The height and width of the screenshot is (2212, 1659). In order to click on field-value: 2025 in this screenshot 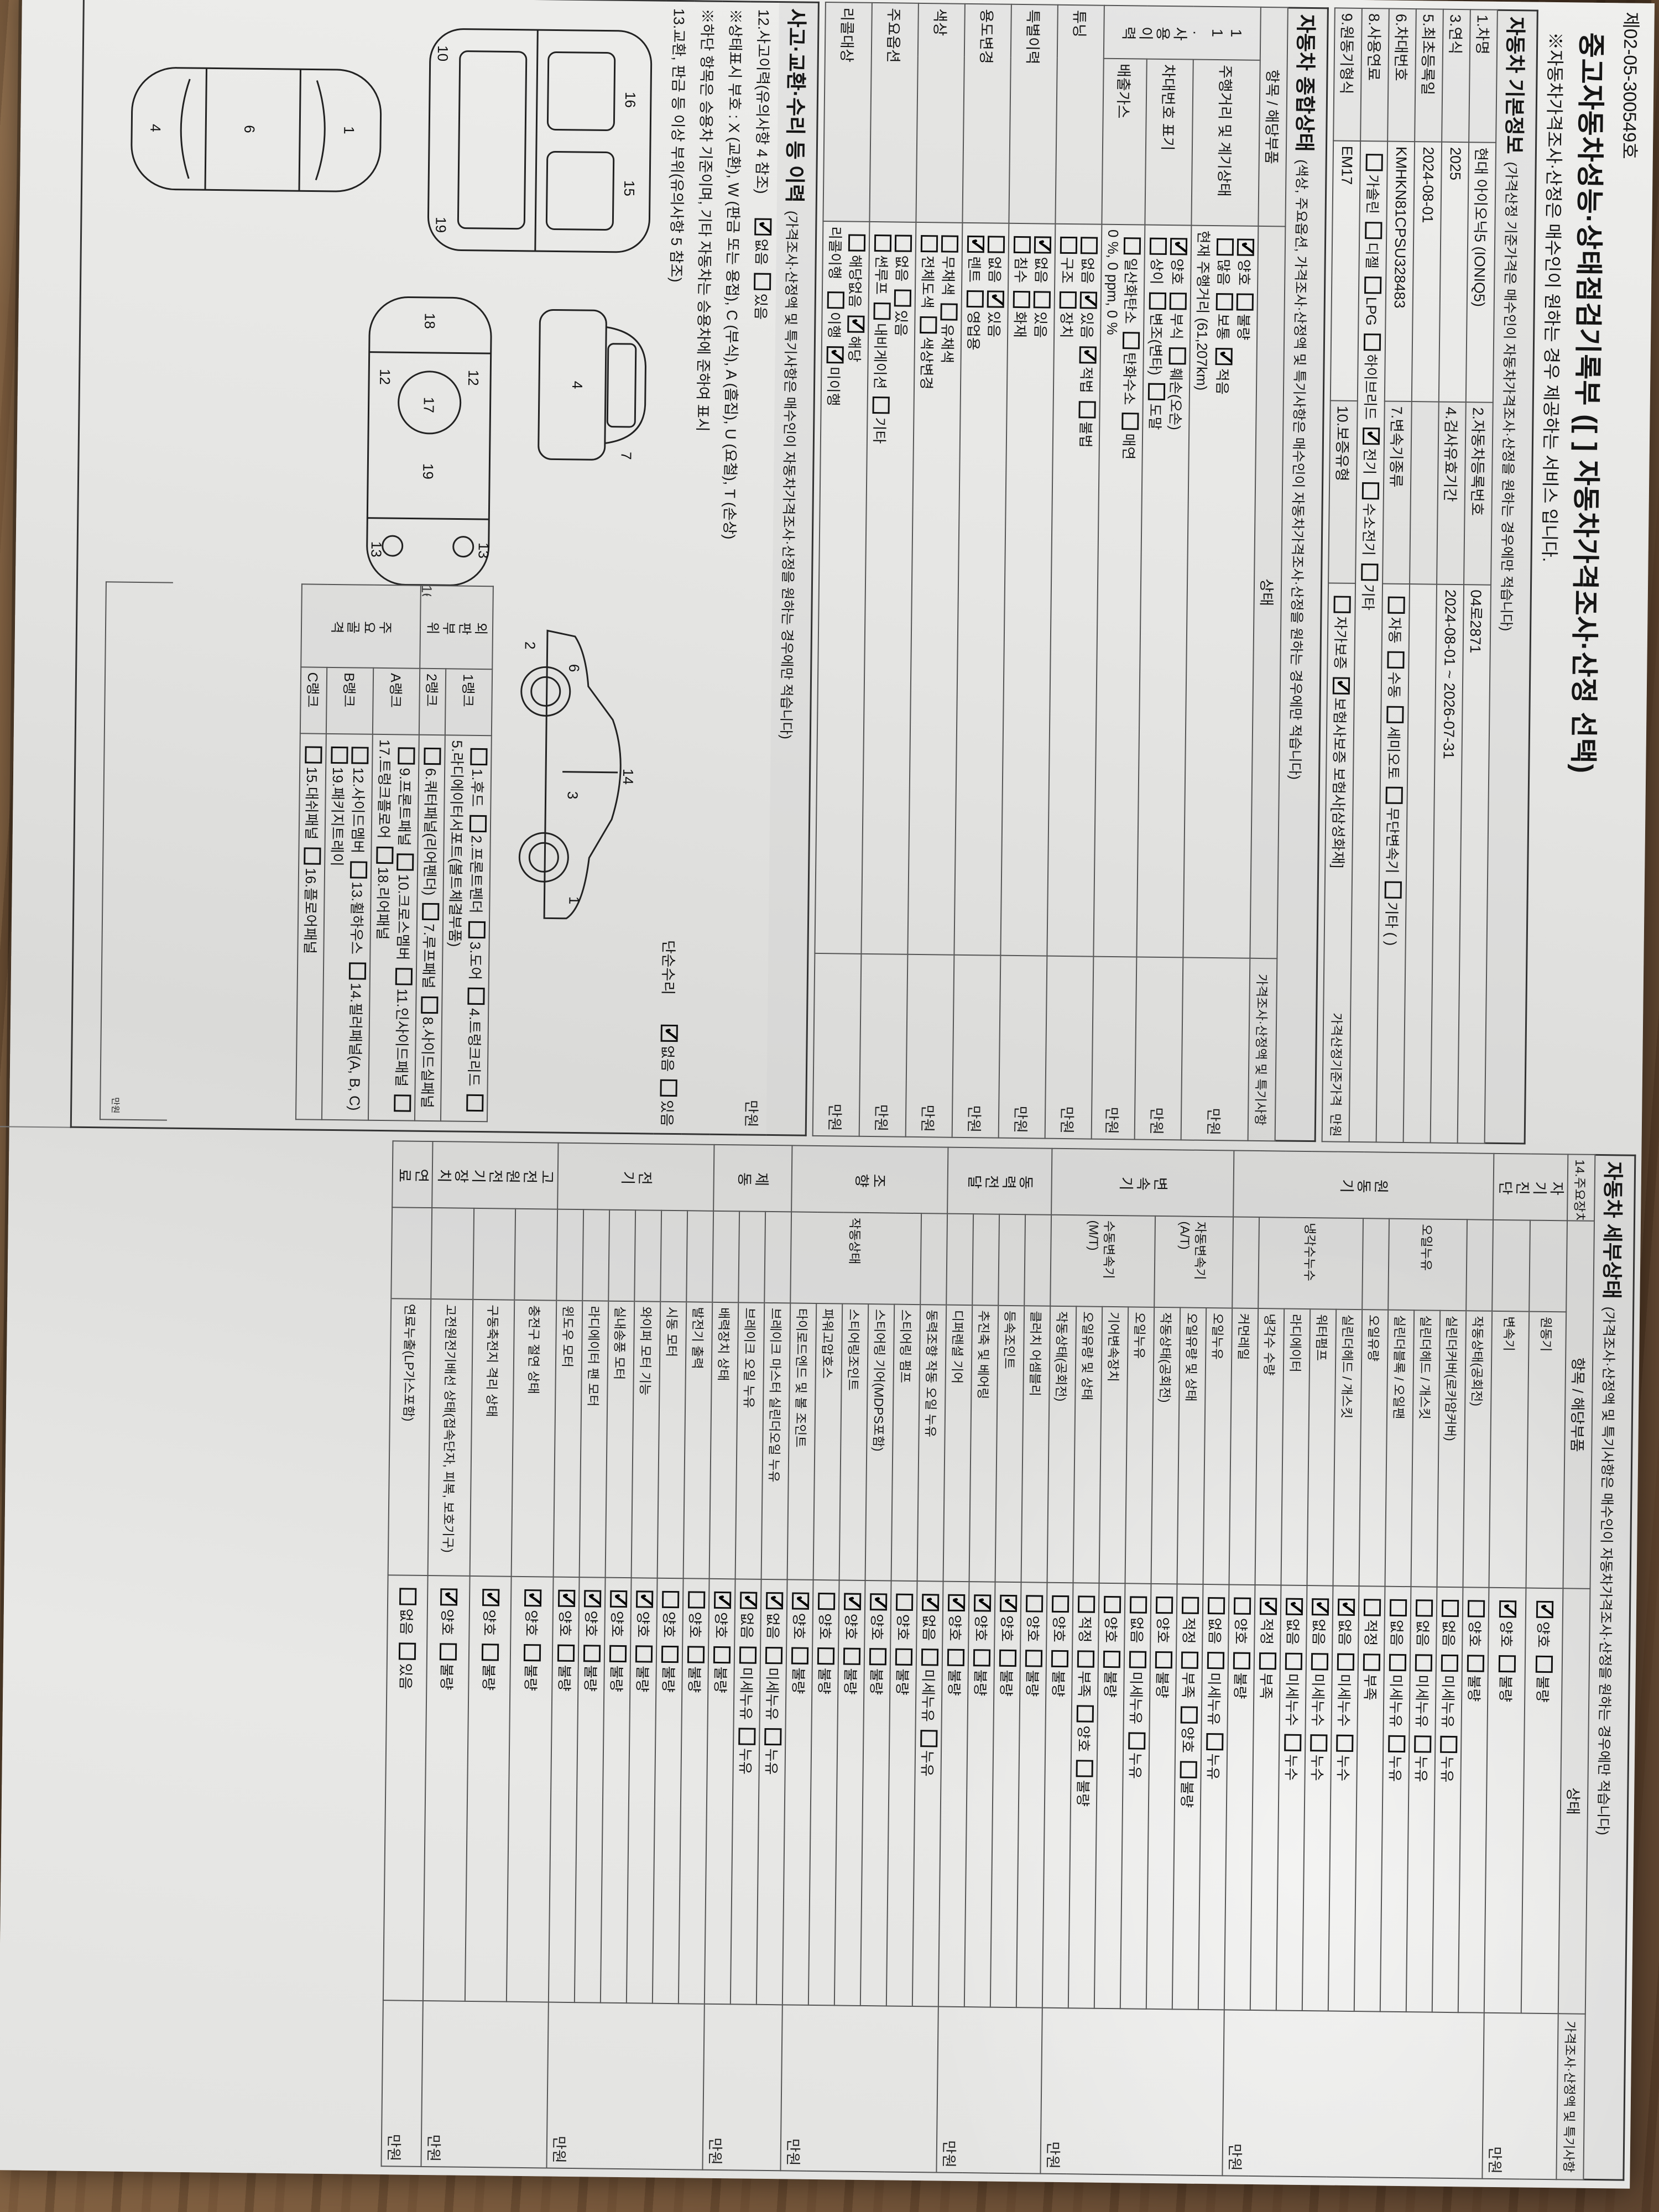, I will do `click(1454, 273)`.